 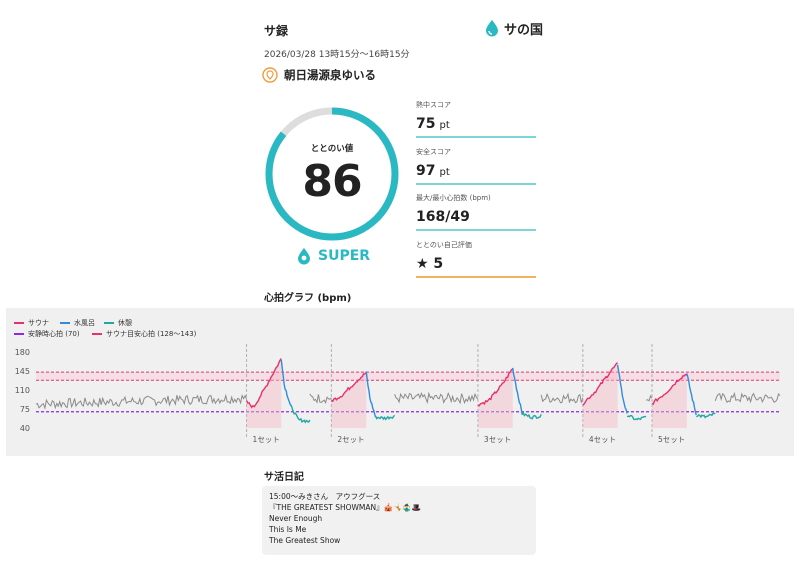 What do you see at coordinates (325, 496) in the screenshot?
I see `diary-line: 15:00〜みきさん アウフグース` at bounding box center [325, 496].